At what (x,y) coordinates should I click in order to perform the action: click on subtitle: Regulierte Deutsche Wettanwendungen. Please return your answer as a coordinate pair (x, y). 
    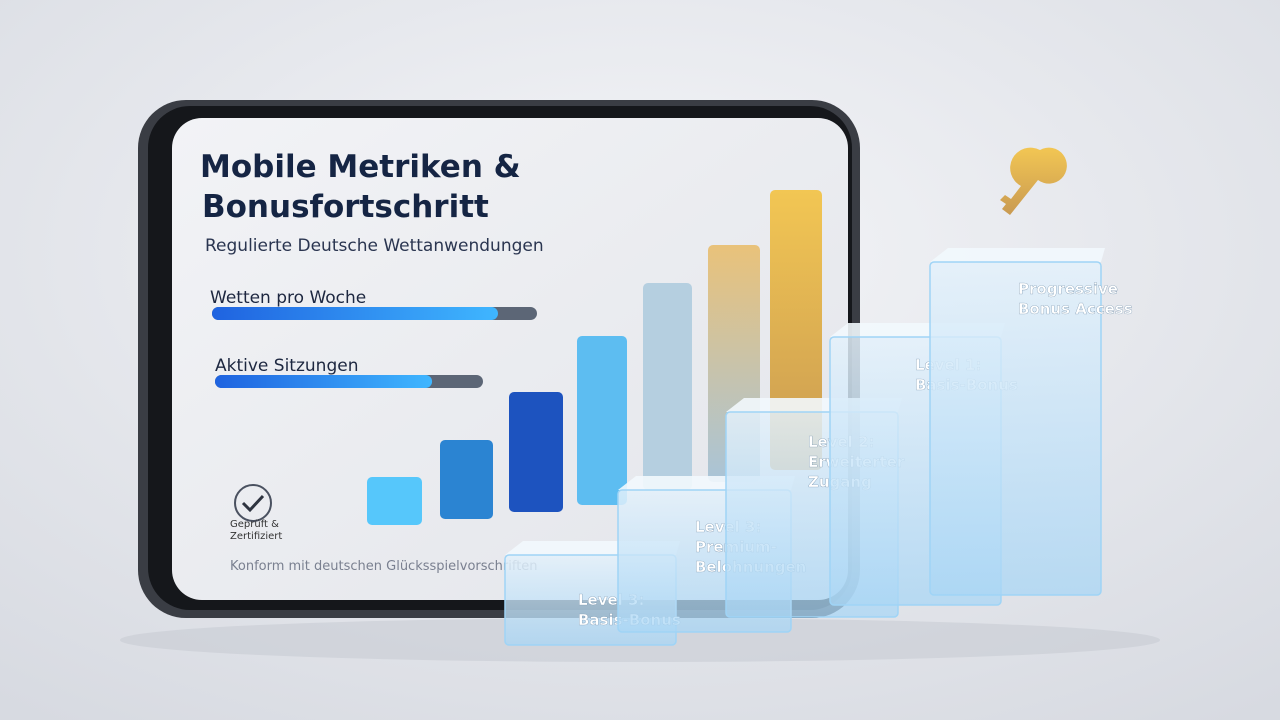
    Looking at the image, I should click on (374, 246).